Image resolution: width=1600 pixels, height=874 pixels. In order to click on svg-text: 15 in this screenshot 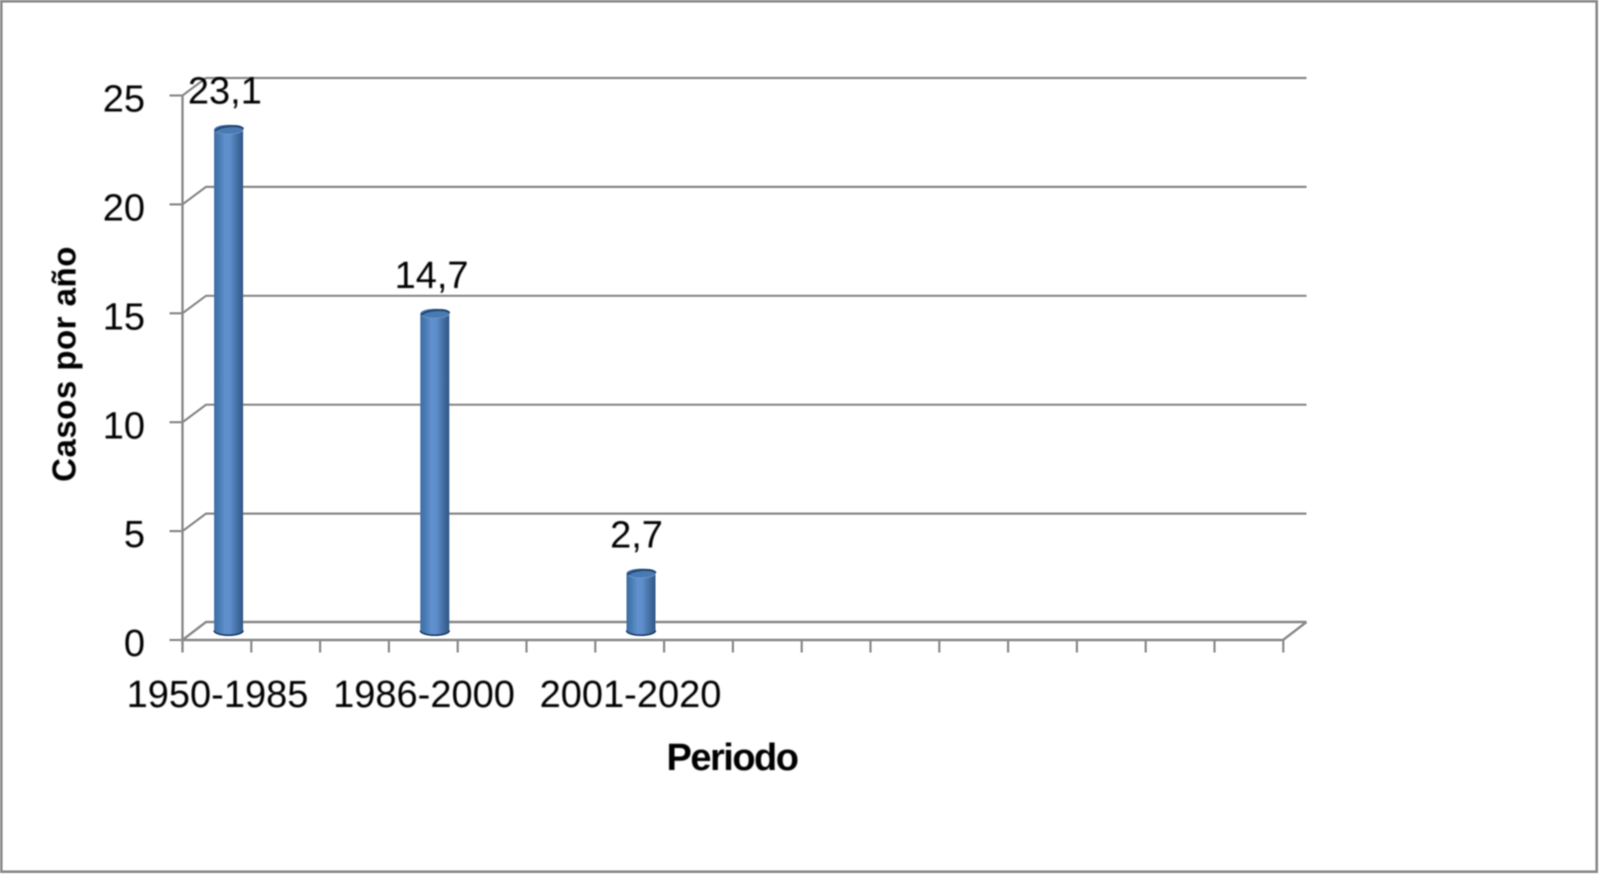, I will do `click(124, 317)`.